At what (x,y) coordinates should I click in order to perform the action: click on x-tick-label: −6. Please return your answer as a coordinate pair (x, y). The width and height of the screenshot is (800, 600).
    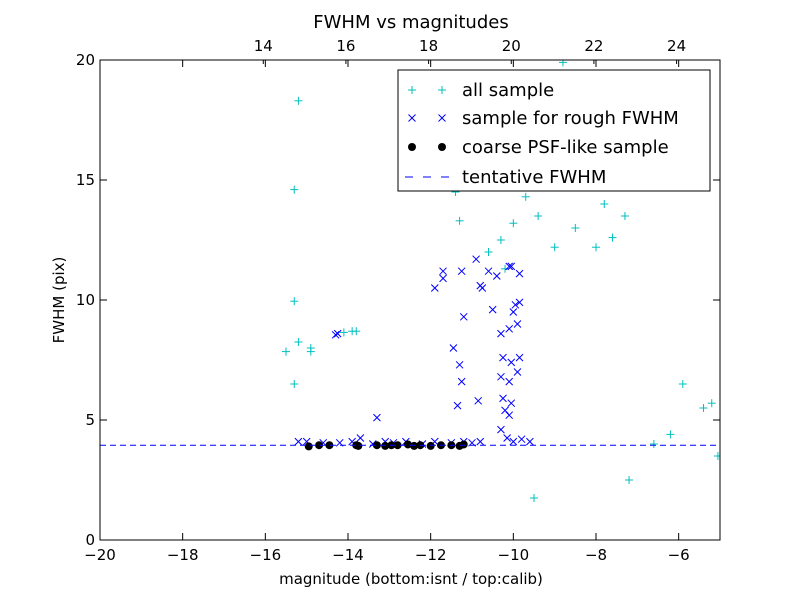
    Looking at the image, I should click on (679, 555).